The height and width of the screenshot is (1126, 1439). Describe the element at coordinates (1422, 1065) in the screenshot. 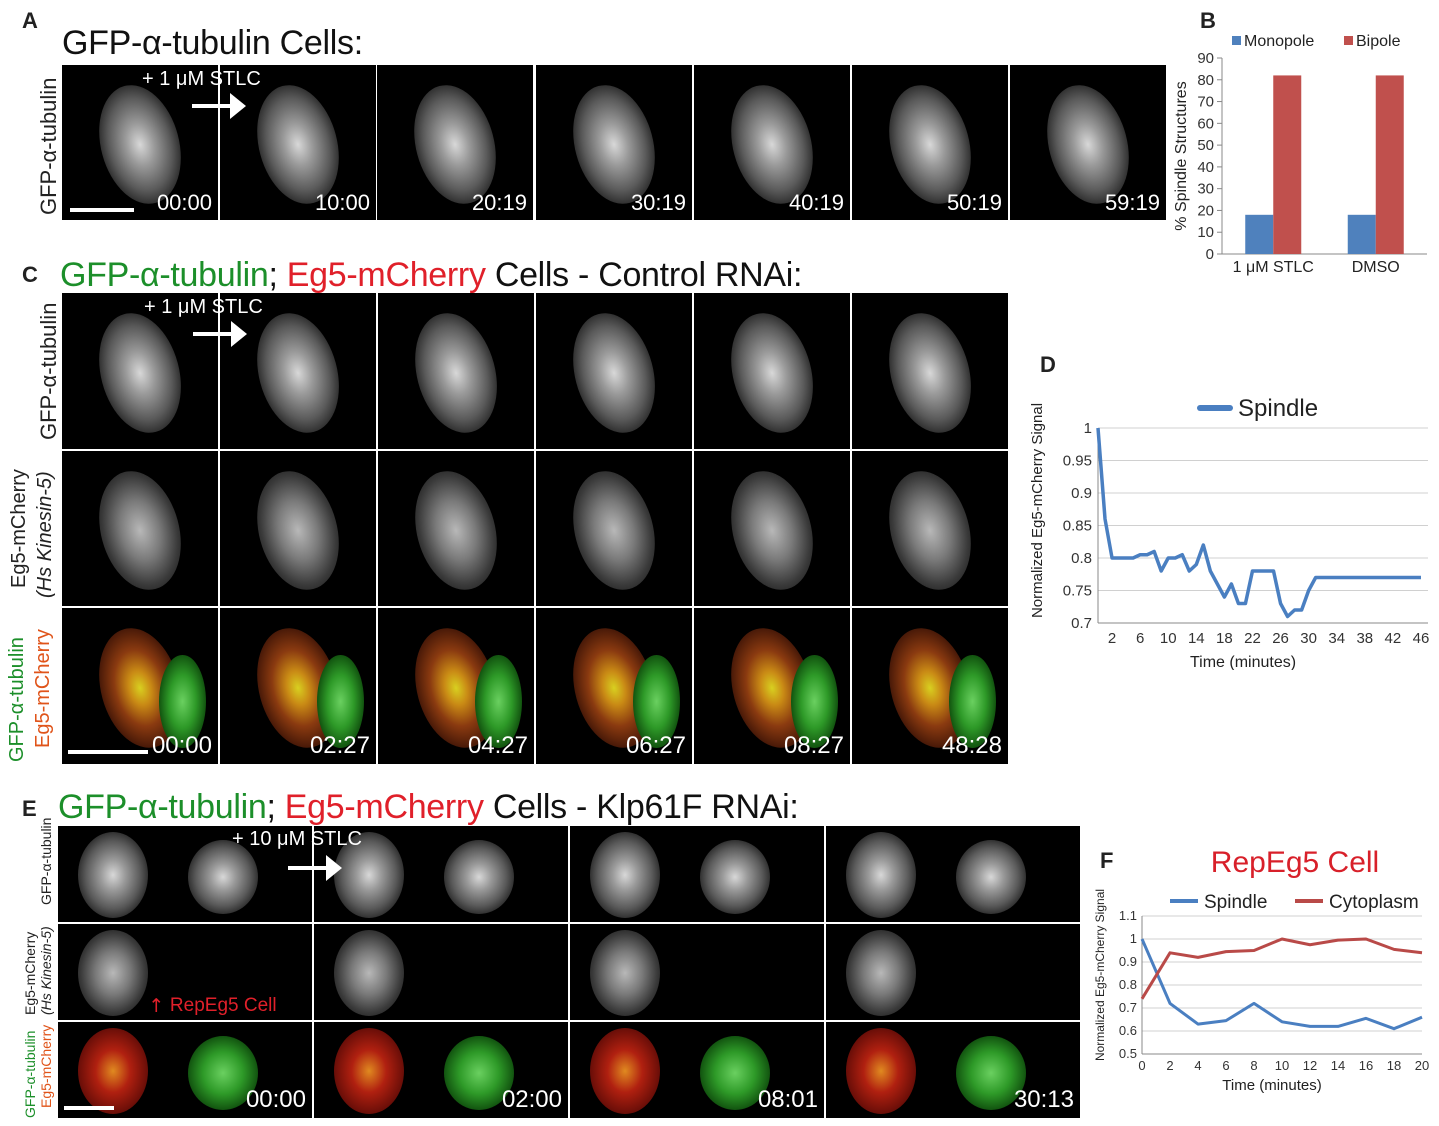

I see `x-tick-label: 20` at that location.